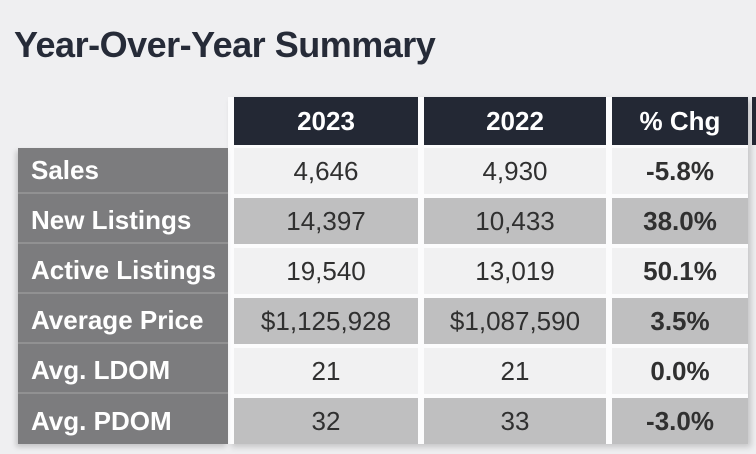  I want to click on row-label: Active Listings, so click(123, 271).